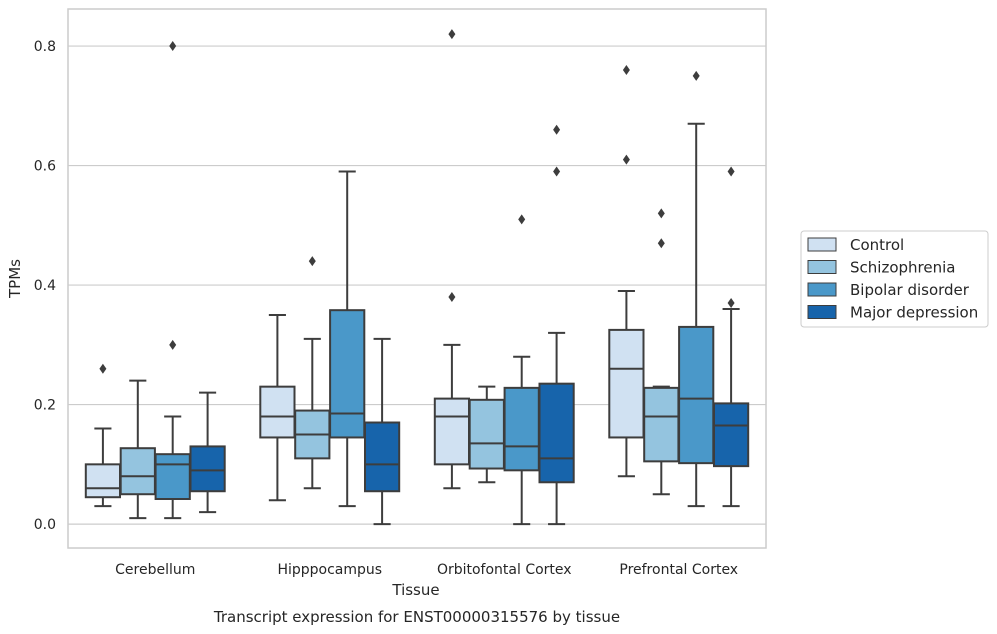  Describe the element at coordinates (45, 47) in the screenshot. I see `y-tick-label: 0.8` at that location.